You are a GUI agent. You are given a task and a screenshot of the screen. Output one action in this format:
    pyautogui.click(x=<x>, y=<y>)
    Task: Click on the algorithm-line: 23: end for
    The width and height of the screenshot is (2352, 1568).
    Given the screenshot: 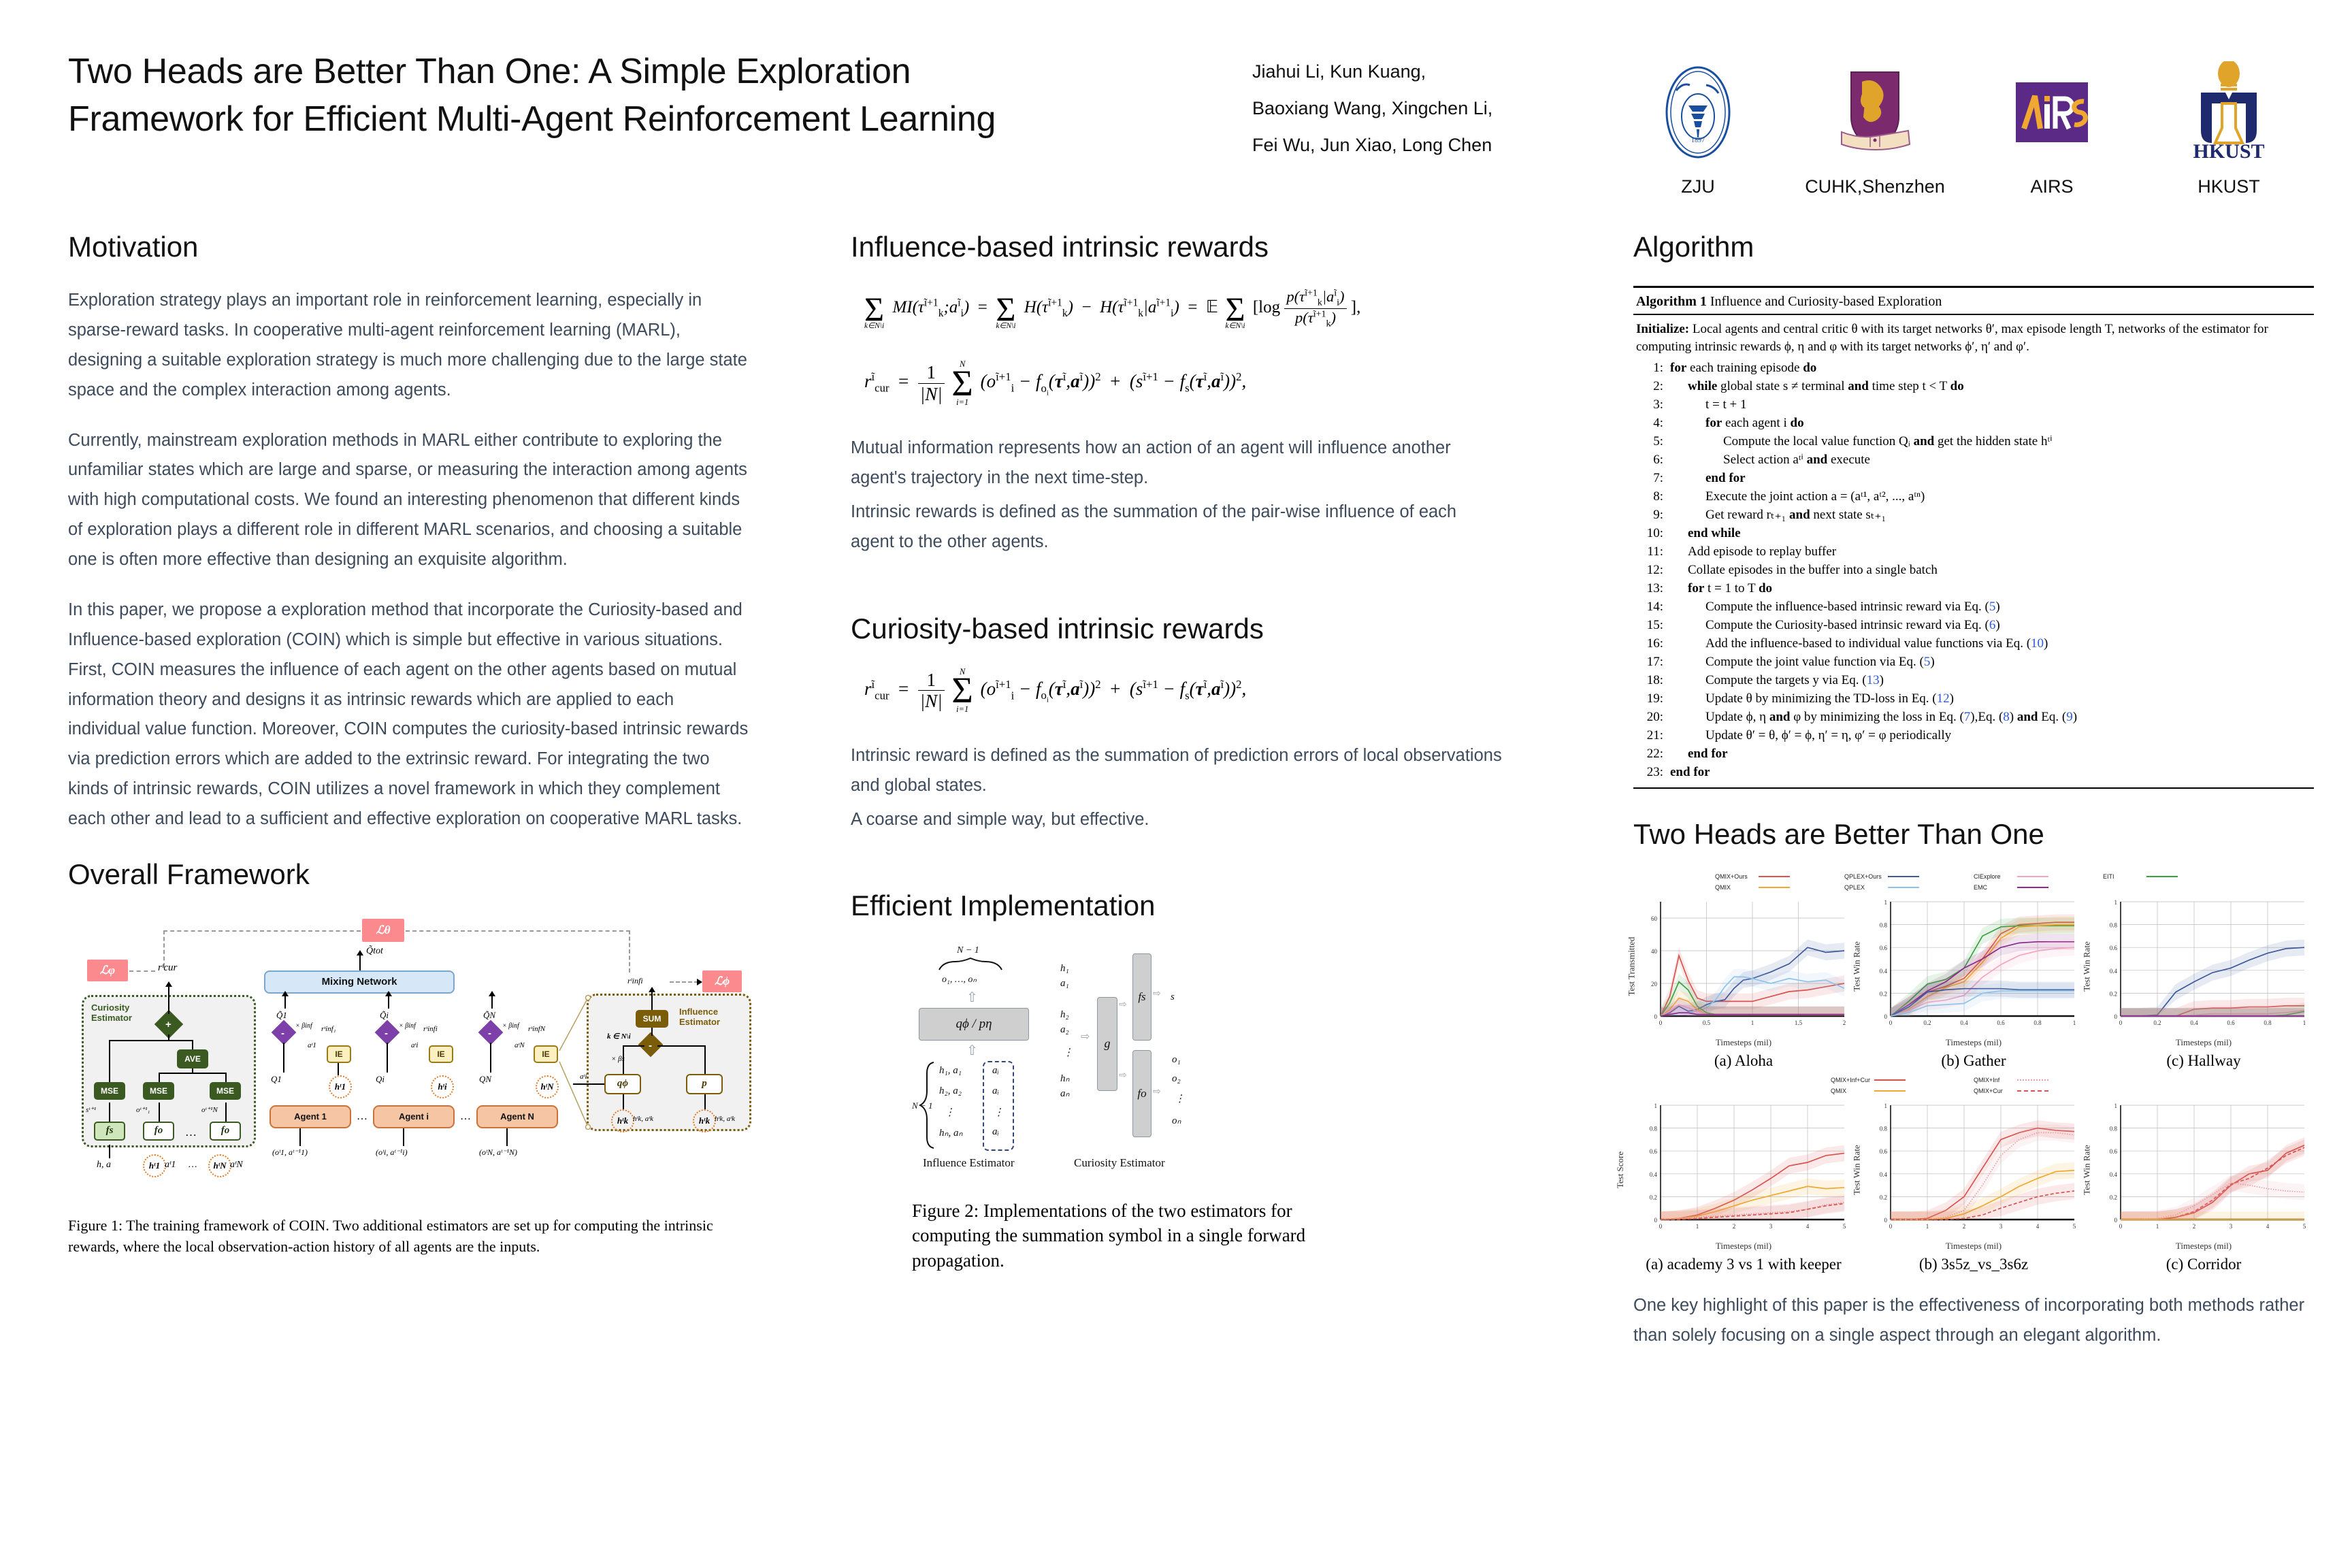 What is the action you would take?
    pyautogui.click(x=1973, y=773)
    